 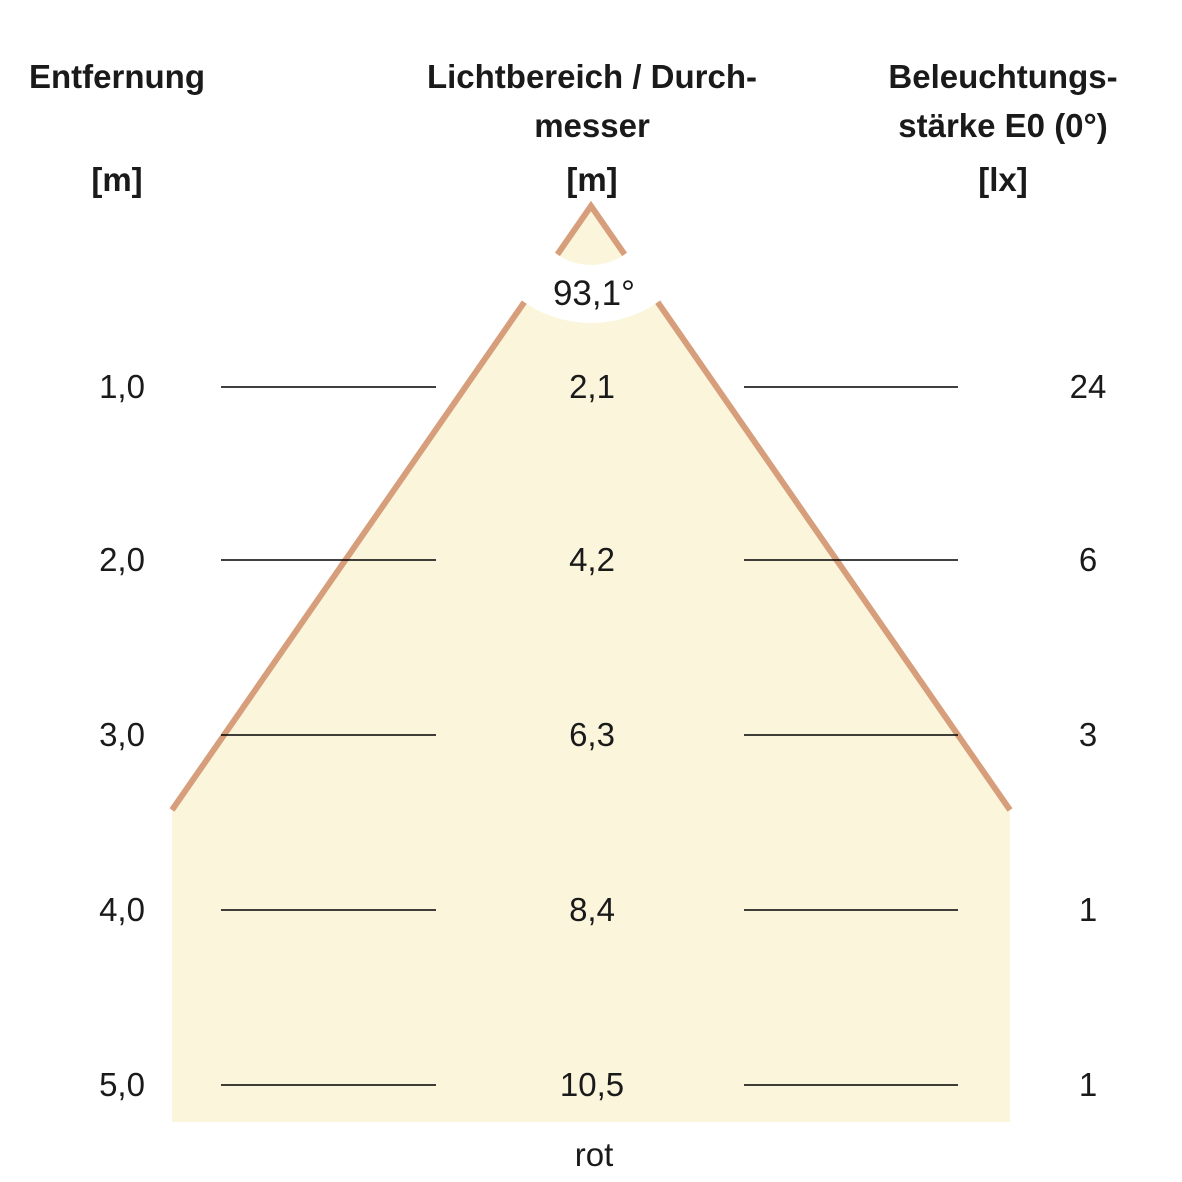 I want to click on header-illuminance-unit: [lx], so click(x=1003, y=179).